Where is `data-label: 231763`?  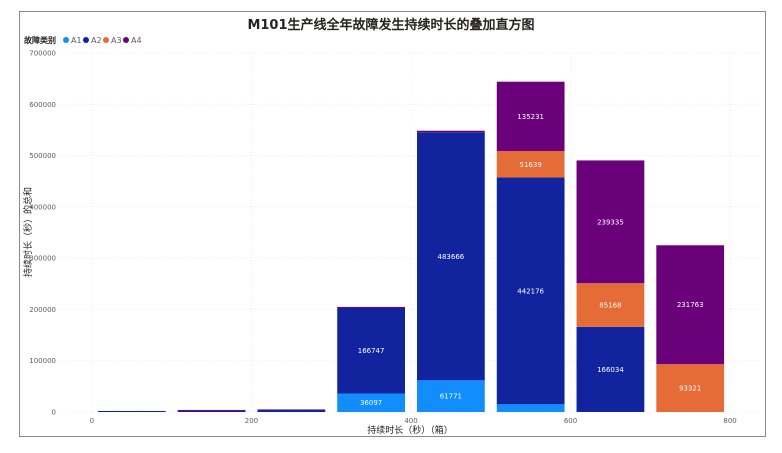
data-label: 231763 is located at coordinates (690, 305).